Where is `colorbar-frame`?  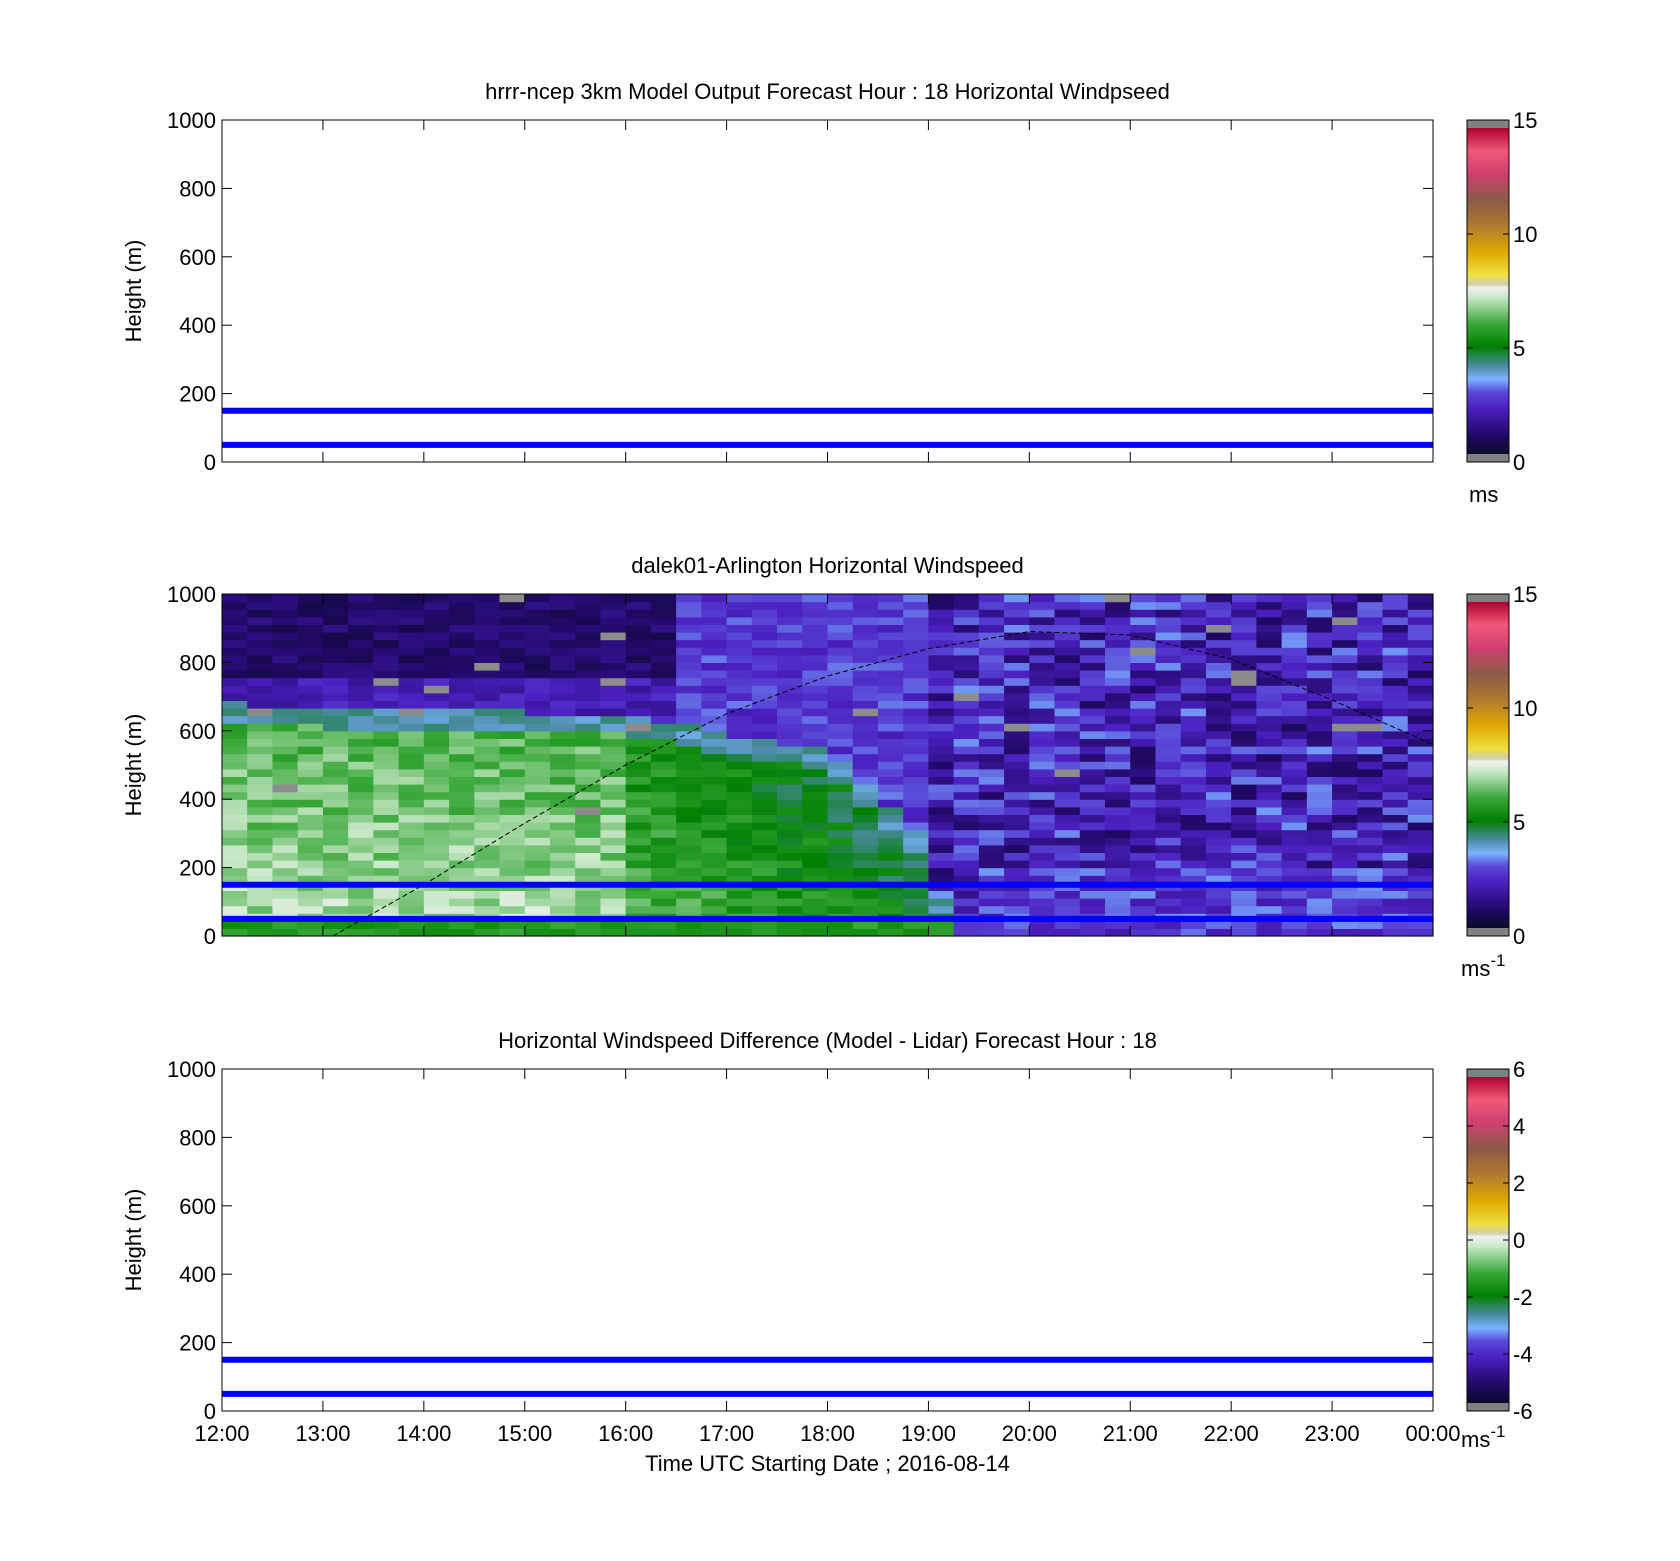 colorbar-frame is located at coordinates (1488, 291).